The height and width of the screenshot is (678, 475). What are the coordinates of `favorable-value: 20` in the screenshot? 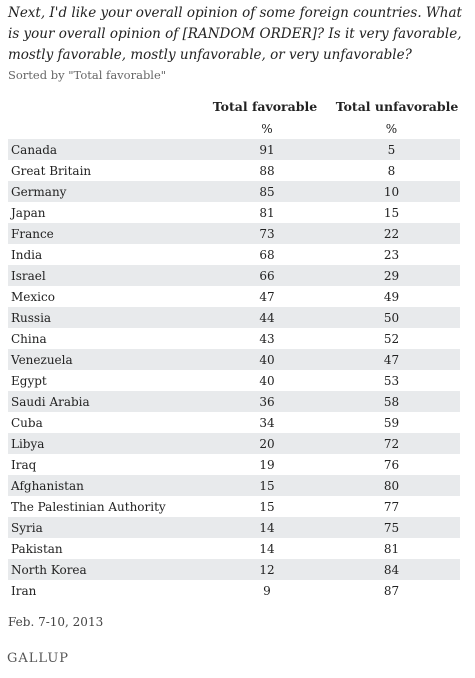 It's located at (267, 443).